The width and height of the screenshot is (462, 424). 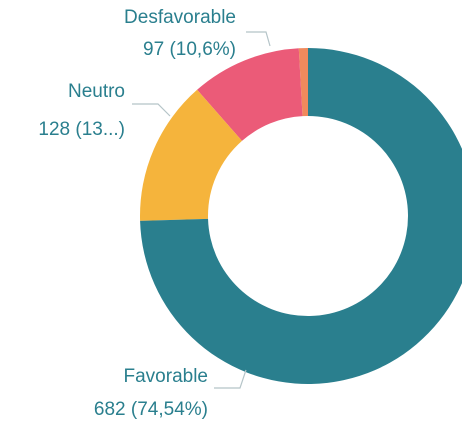 I want to click on slice-label: Favorable, so click(x=166, y=376).